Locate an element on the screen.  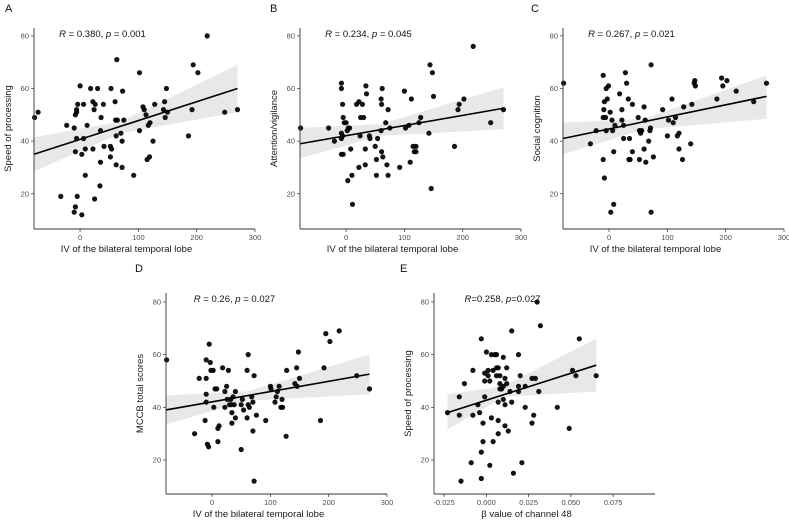
x-tick-label: 0.075 is located at coordinates (613, 502).